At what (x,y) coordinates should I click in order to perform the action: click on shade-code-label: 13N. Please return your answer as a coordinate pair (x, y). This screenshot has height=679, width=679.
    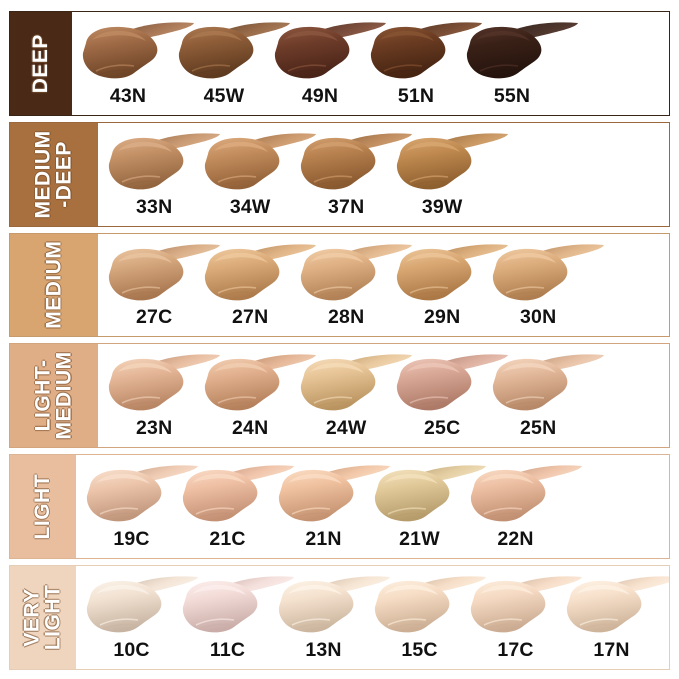
    Looking at the image, I should click on (323, 649).